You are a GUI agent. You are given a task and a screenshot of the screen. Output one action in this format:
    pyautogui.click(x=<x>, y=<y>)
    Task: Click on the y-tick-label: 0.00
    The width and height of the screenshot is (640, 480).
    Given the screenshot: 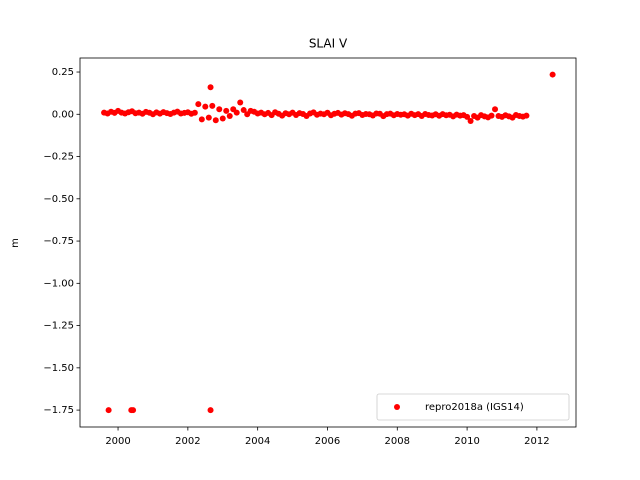 What is the action you would take?
    pyautogui.click(x=63, y=114)
    